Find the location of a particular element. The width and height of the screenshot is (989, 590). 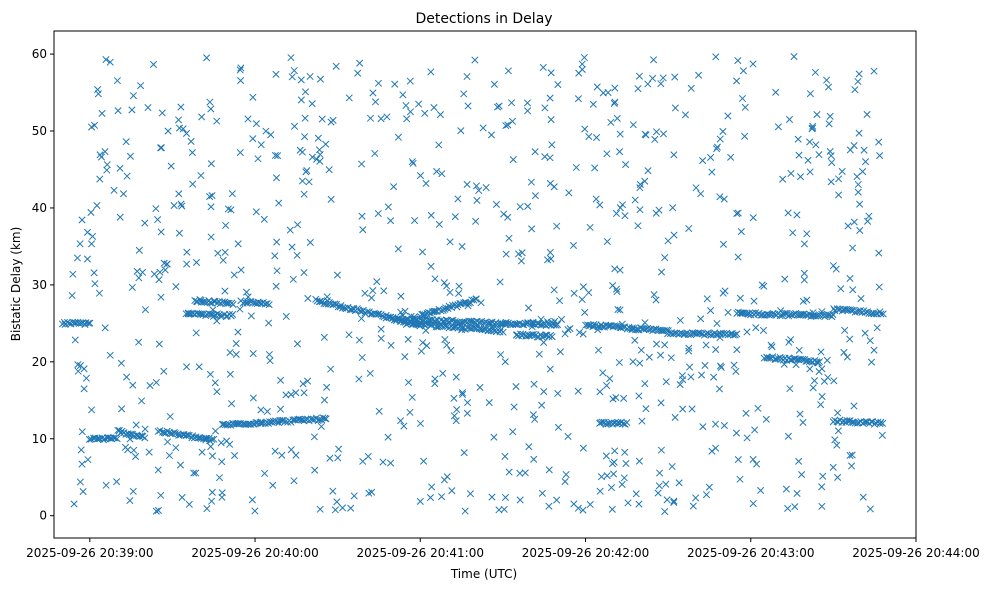

y-tick-label: 30 is located at coordinates (39, 285).